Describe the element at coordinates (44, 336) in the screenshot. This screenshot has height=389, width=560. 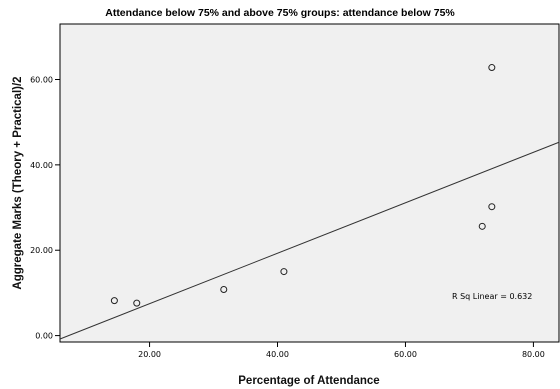
I see `y-tick-label: 0.00` at that location.